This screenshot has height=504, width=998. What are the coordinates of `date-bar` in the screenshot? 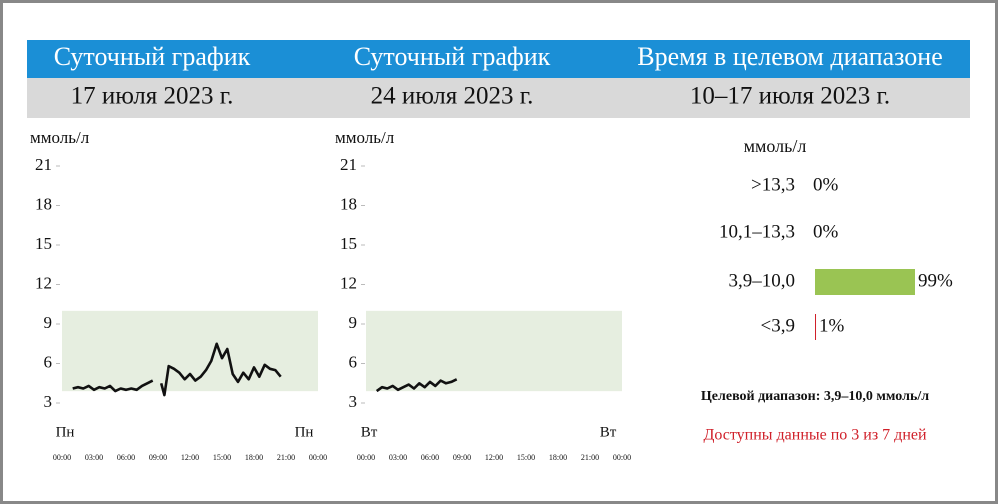 It's located at (498, 98).